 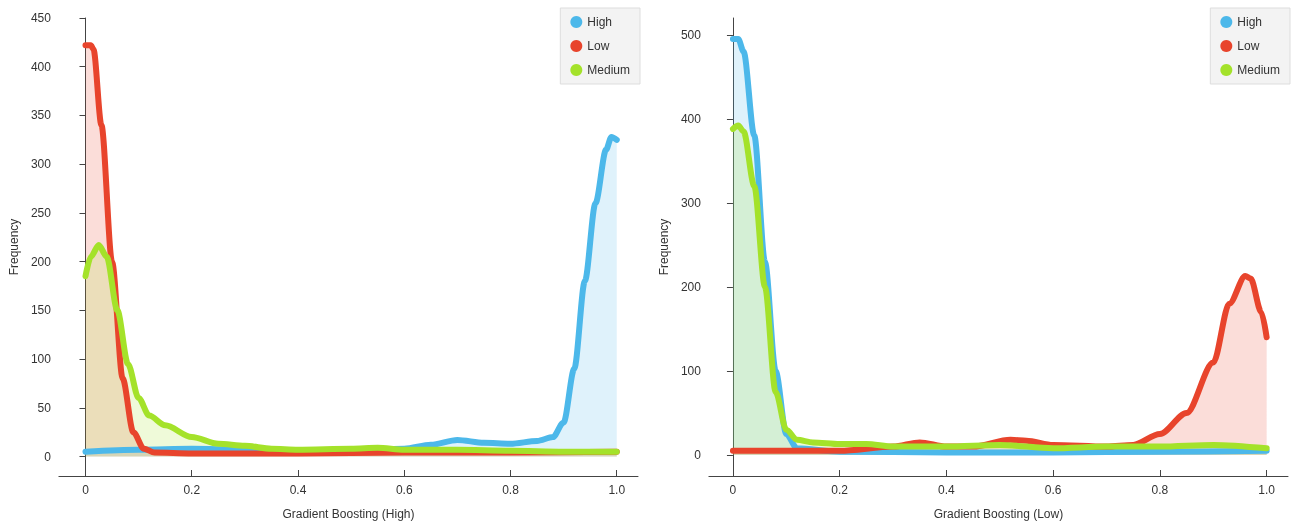 What do you see at coordinates (41, 212) in the screenshot?
I see `y-tick-label: 250` at bounding box center [41, 212].